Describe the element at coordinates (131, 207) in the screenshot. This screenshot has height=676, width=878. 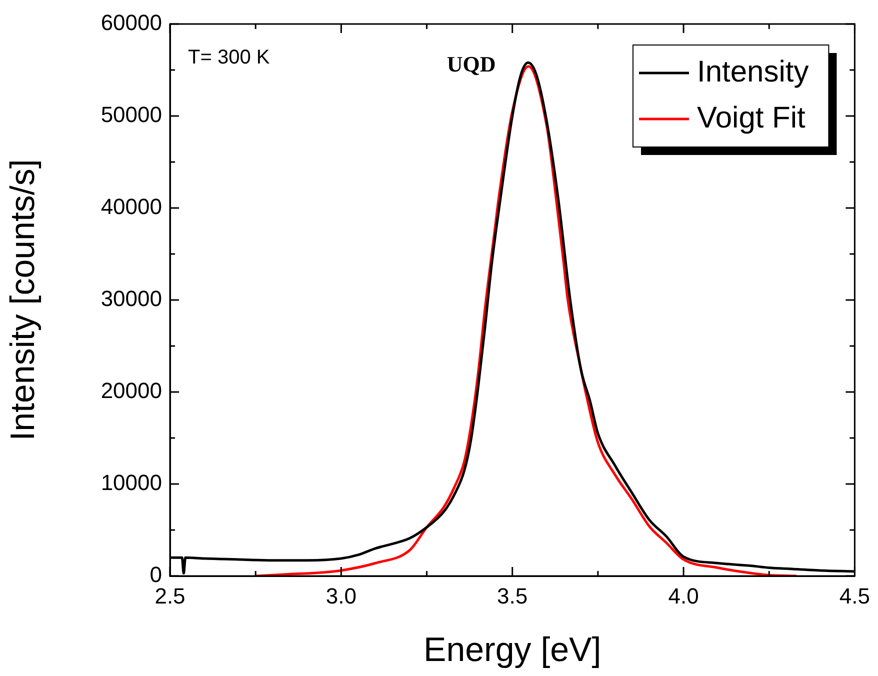
I see `y-tick-label: 40000` at that location.